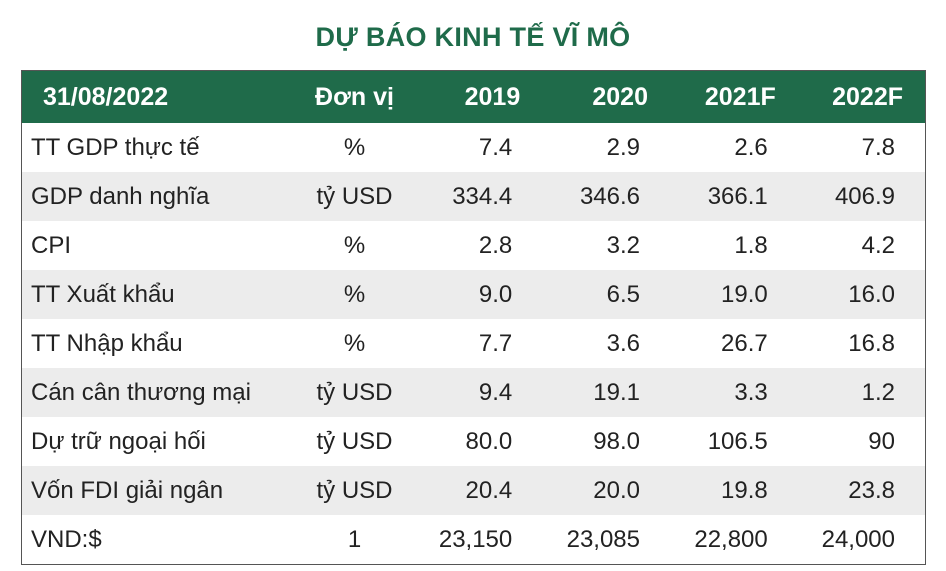 The width and height of the screenshot is (946, 571). Describe the element at coordinates (158, 540) in the screenshot. I see `row-label: VND:$` at that location.